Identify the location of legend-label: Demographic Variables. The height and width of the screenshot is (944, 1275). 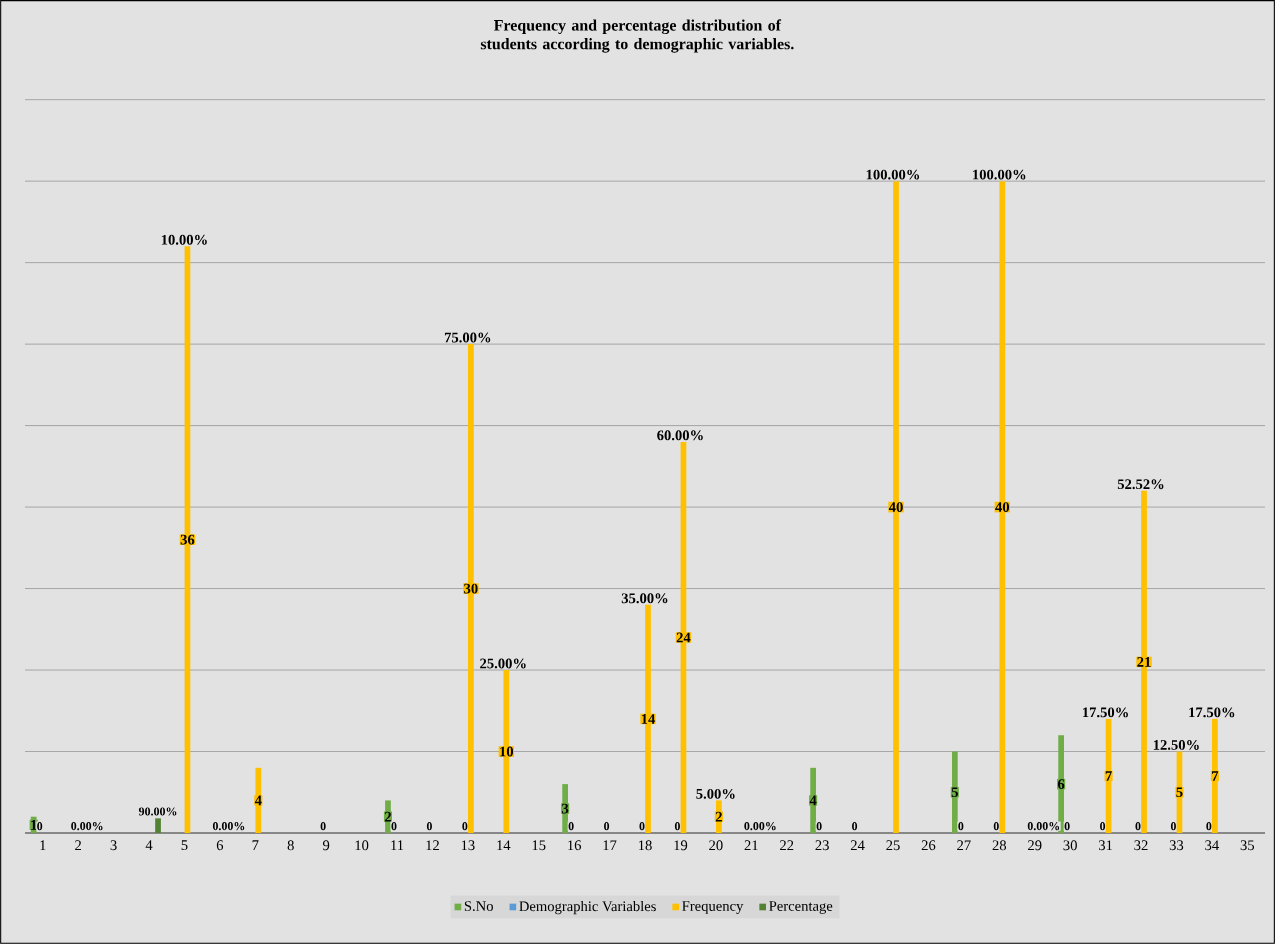
(587, 907).